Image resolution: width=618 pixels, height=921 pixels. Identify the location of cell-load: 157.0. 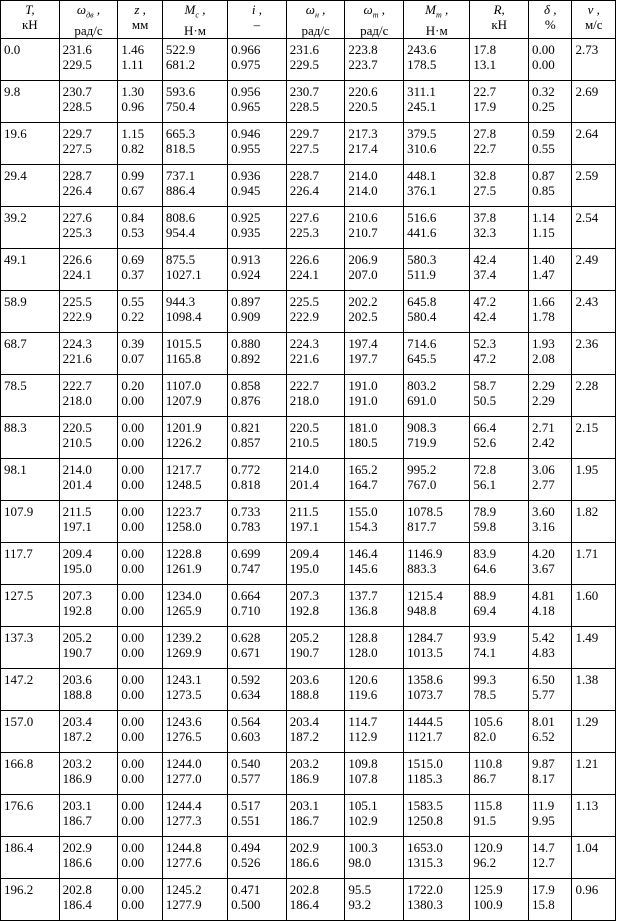
(30, 731).